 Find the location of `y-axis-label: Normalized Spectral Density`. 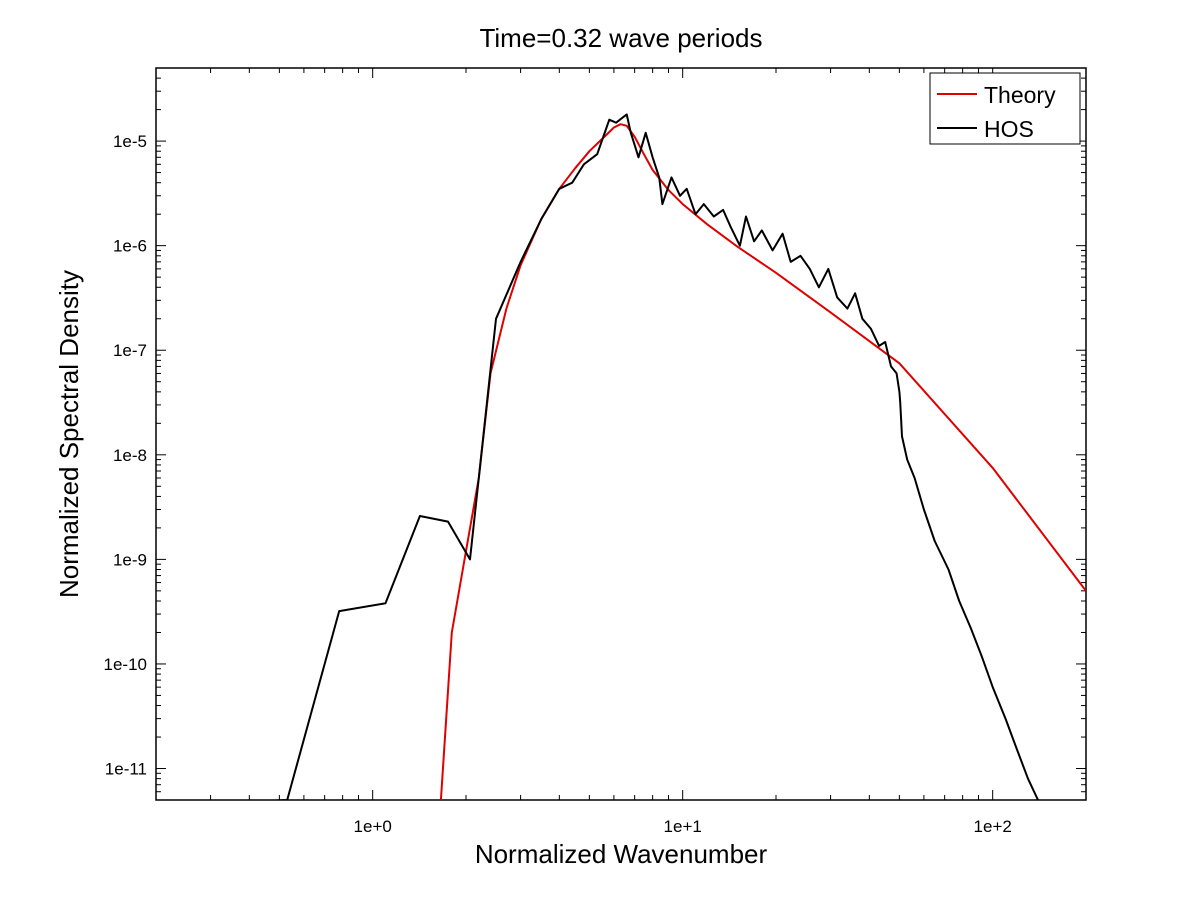

y-axis-label: Normalized Spectral Density is located at coordinates (69, 434).